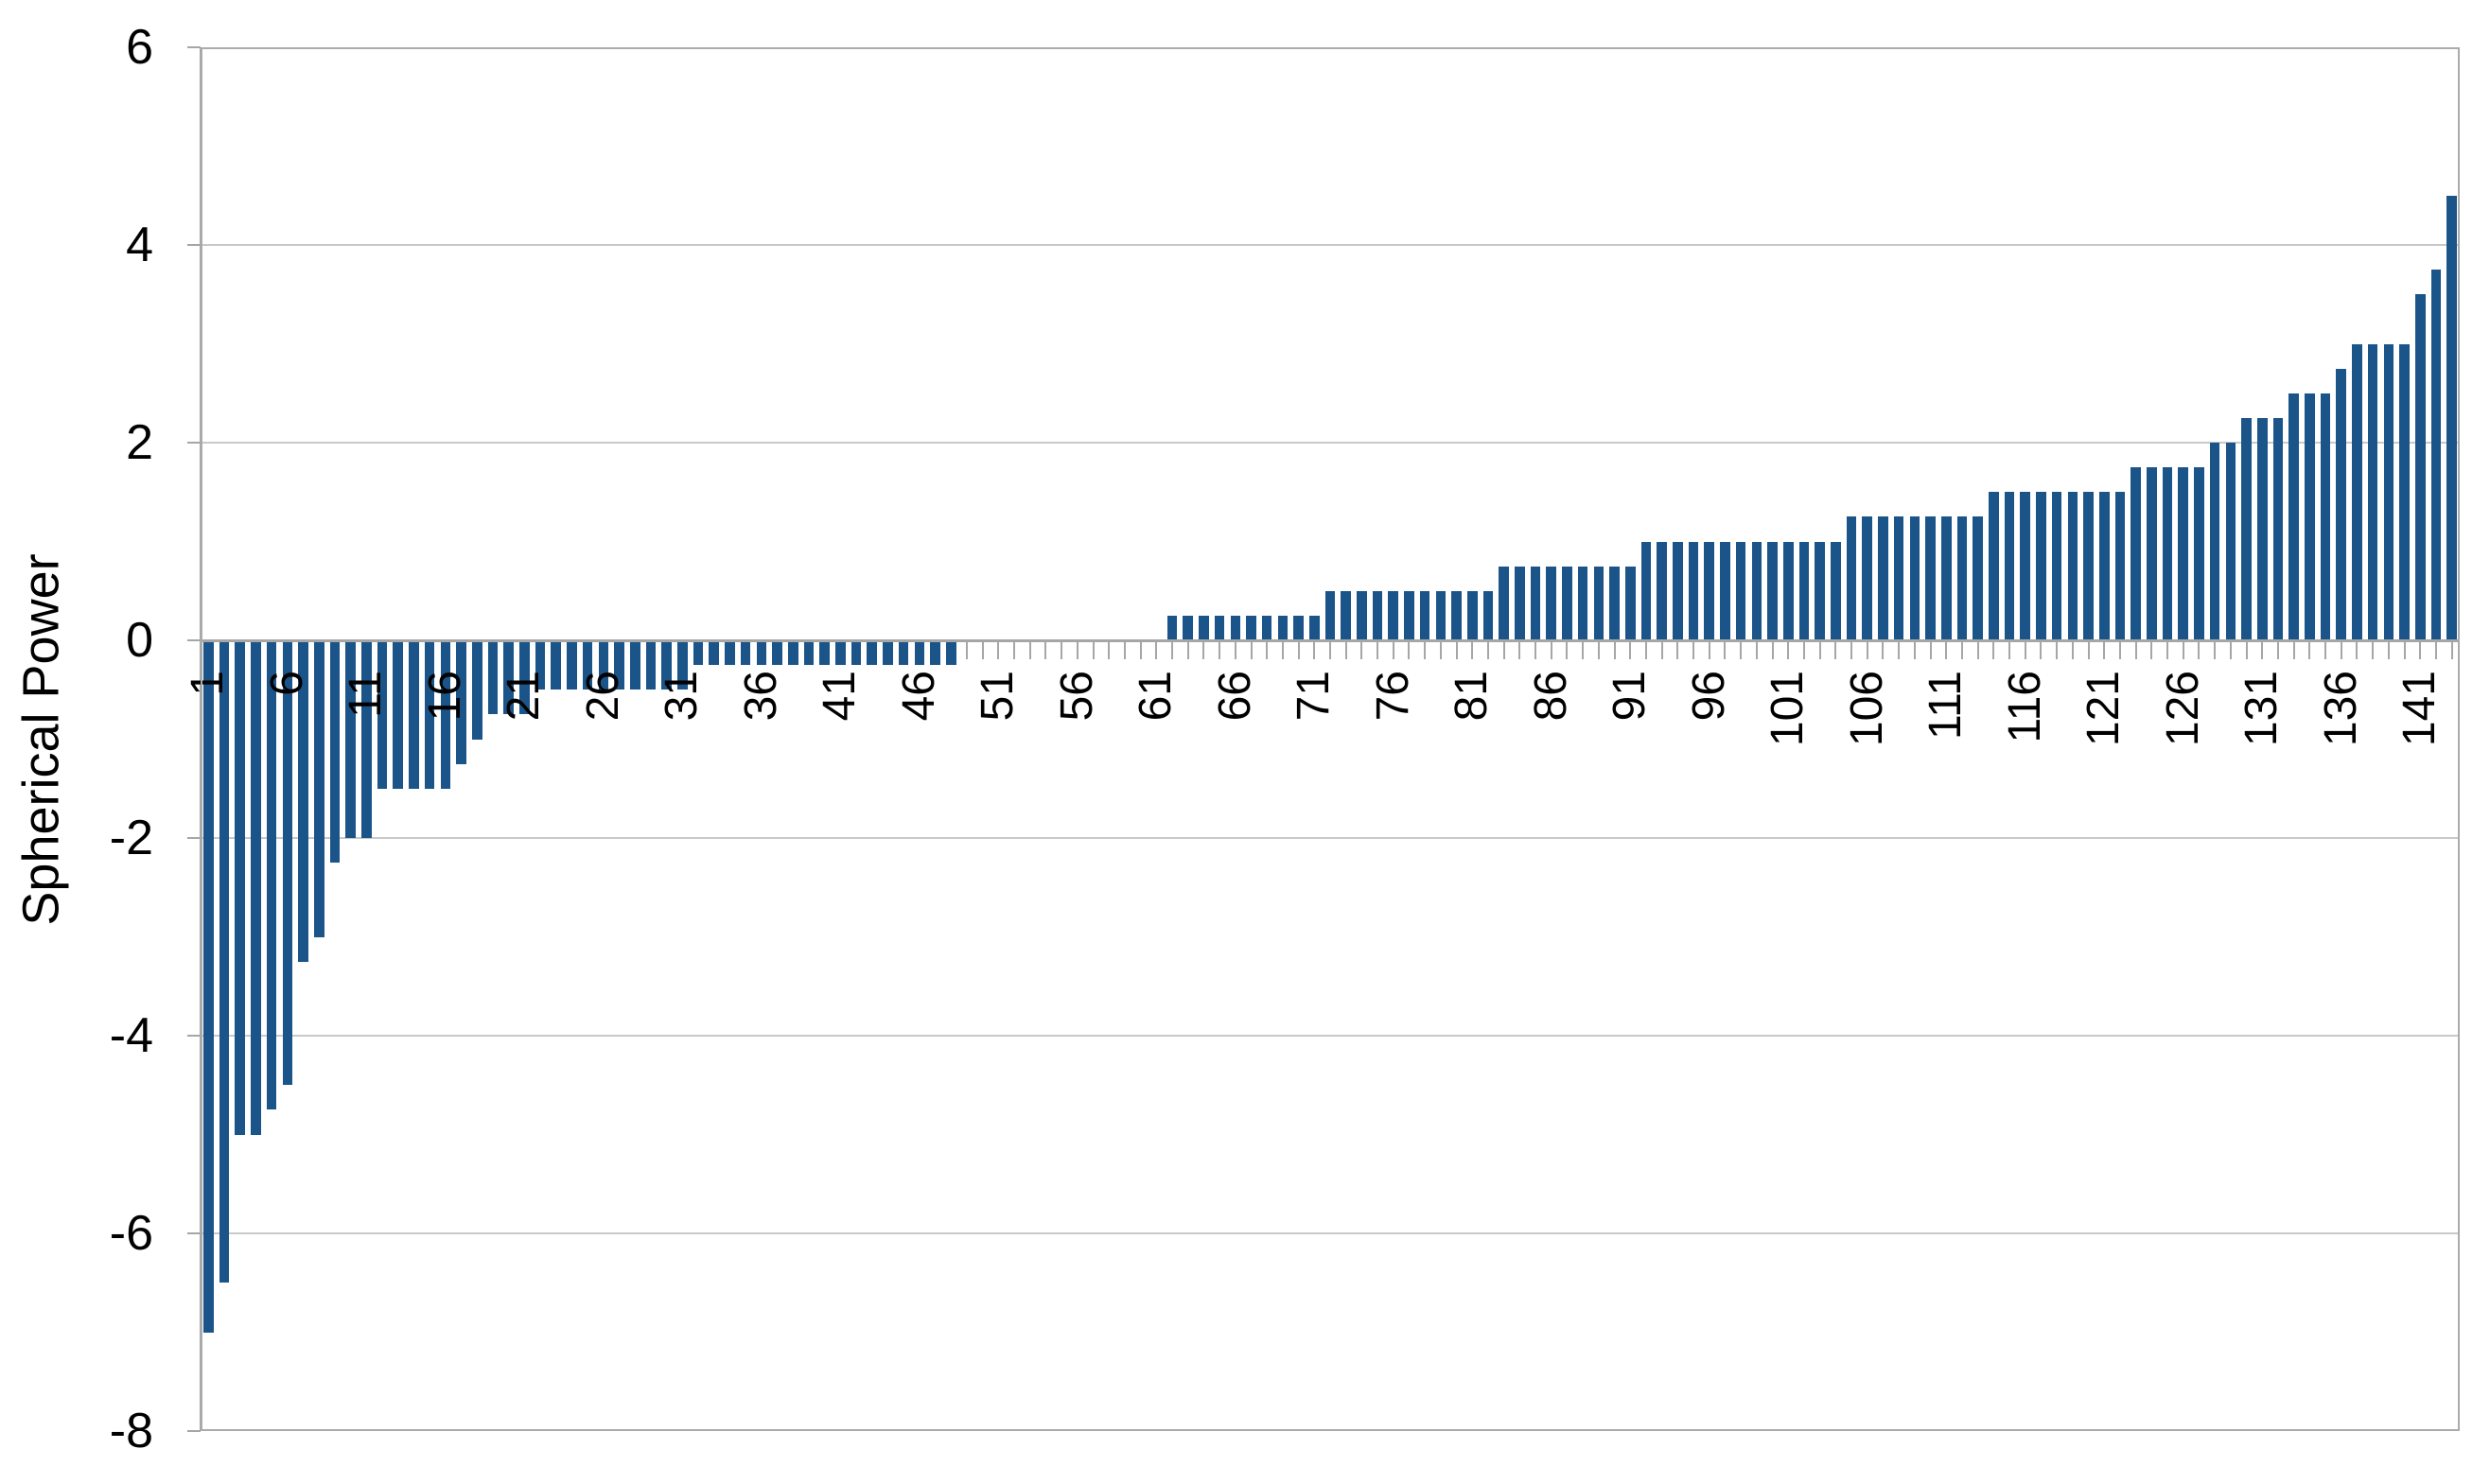 The height and width of the screenshot is (1484, 2490). Describe the element at coordinates (998, 696) in the screenshot. I see `x-axis-label-text: 51` at that location.